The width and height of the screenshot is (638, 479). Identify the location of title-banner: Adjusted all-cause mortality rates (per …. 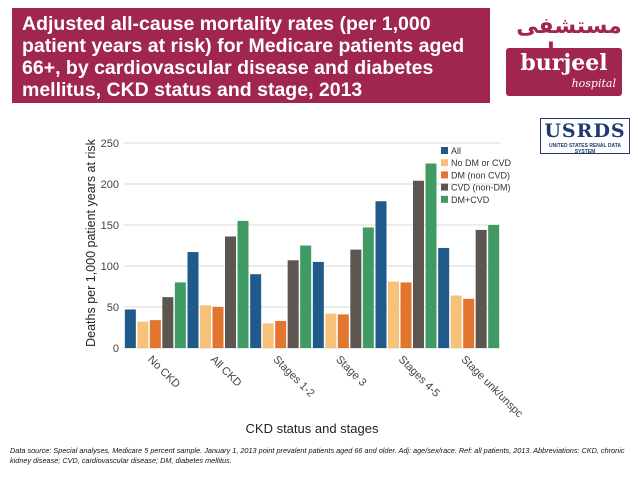
(251, 55).